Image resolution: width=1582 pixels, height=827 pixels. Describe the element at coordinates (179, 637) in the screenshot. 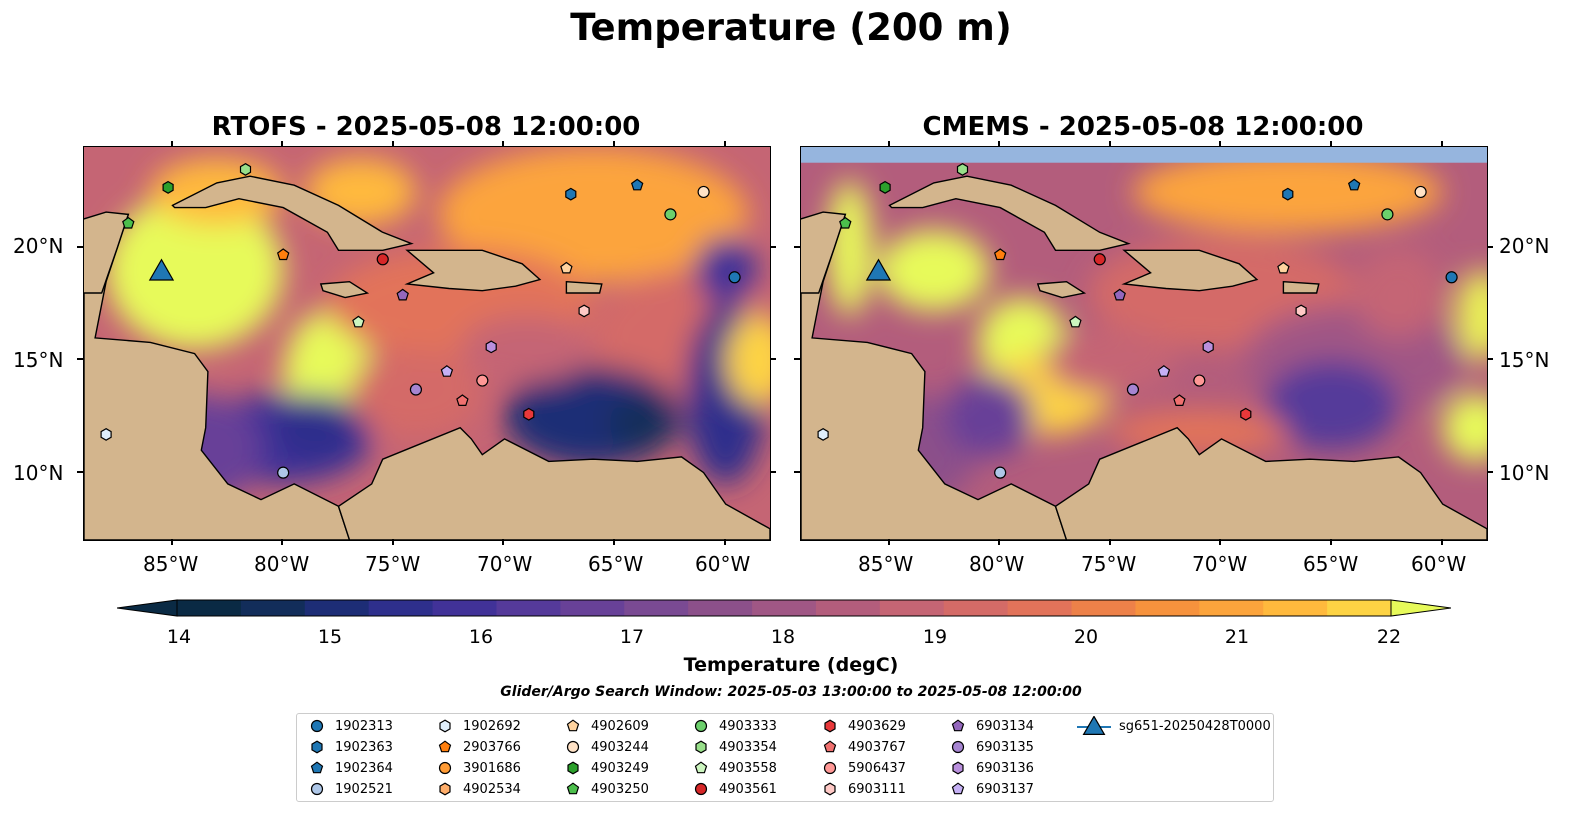

I see `cb-tick-14: 14` at that location.